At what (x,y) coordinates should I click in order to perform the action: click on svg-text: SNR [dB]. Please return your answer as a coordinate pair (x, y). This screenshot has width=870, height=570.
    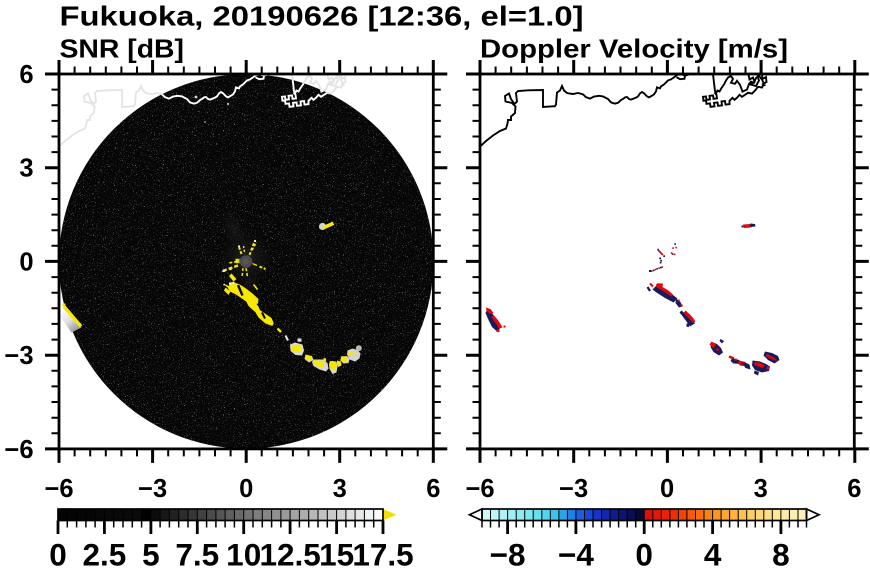
    Looking at the image, I should click on (122, 49).